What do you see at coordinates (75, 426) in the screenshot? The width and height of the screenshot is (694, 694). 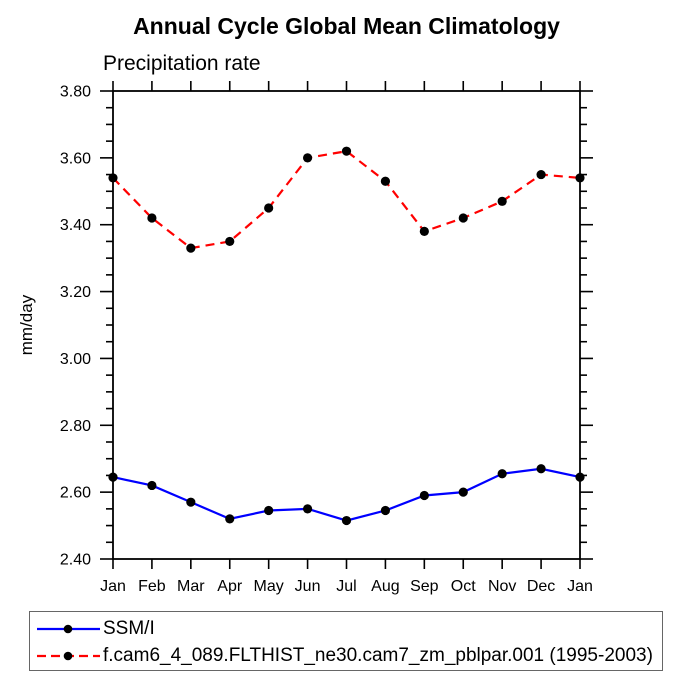 I see `y-tick-label: 2.80` at bounding box center [75, 426].